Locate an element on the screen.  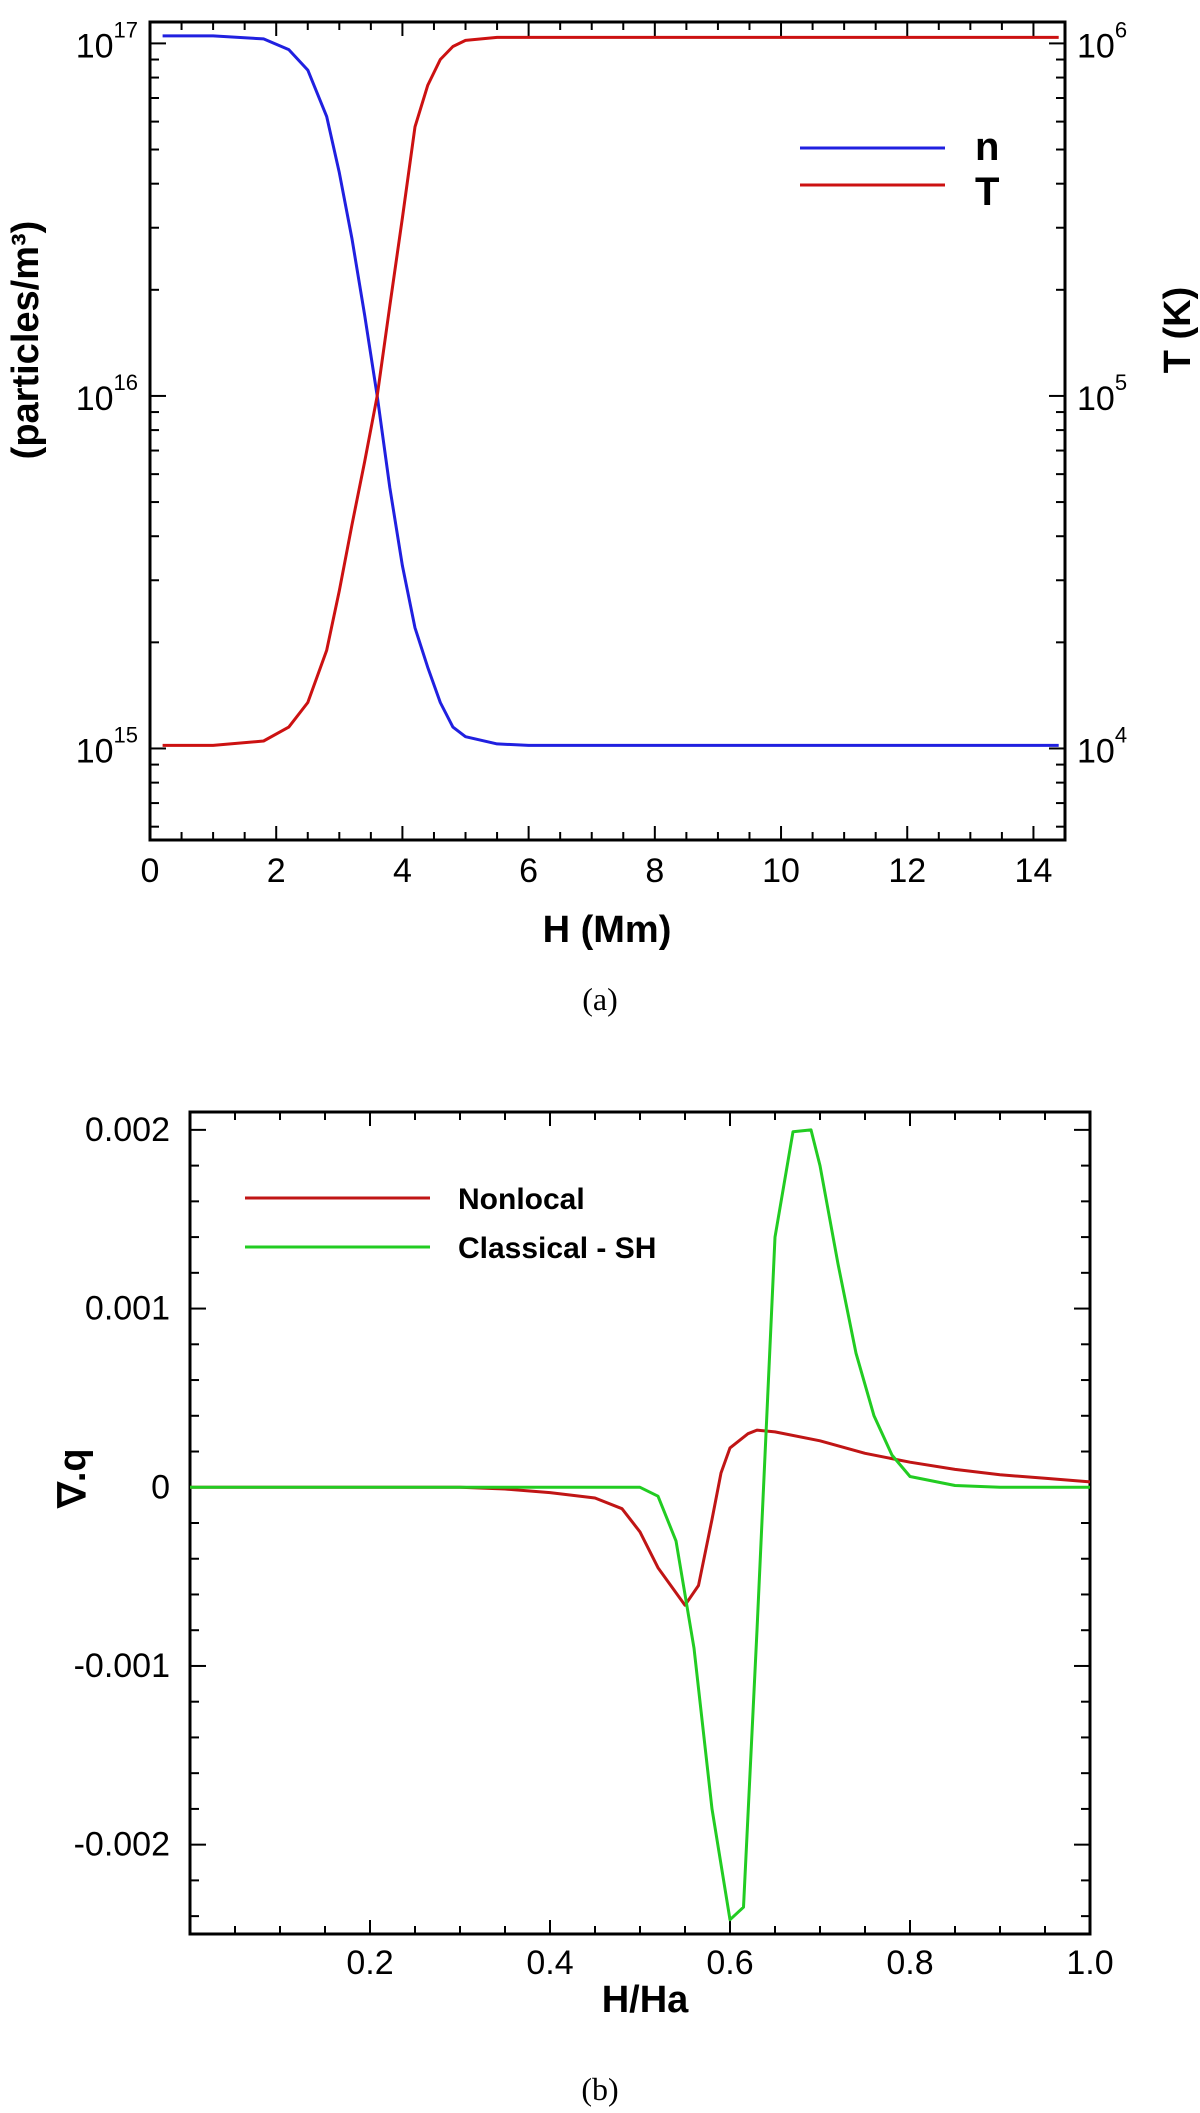
panel-a-x-tick-label: 6 is located at coordinates (528, 871).